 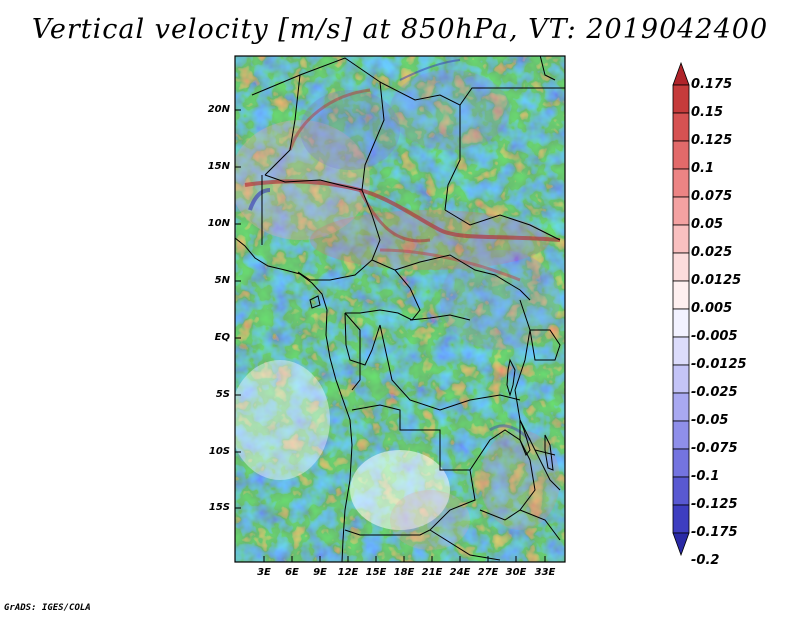 What do you see at coordinates (712, 196) in the screenshot?
I see `colorbar-label: 0.075` at bounding box center [712, 196].